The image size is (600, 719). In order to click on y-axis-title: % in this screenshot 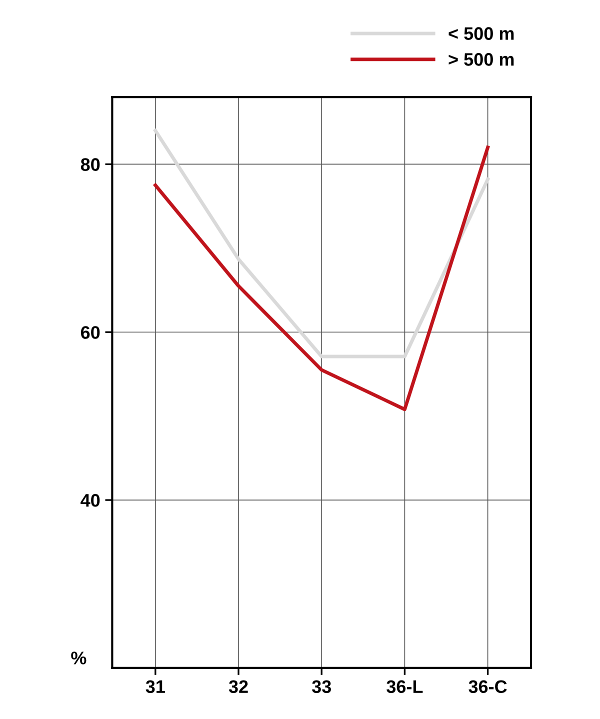, I will do `click(78, 658)`.